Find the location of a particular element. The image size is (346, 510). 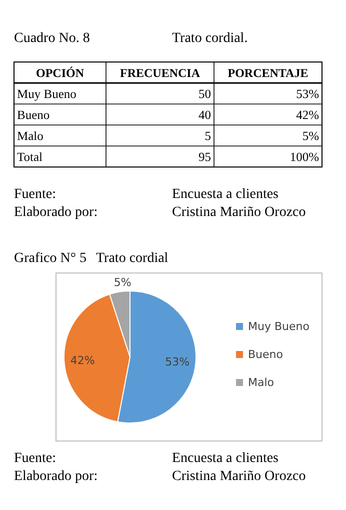

text: 5% is located at coordinates (310, 136).